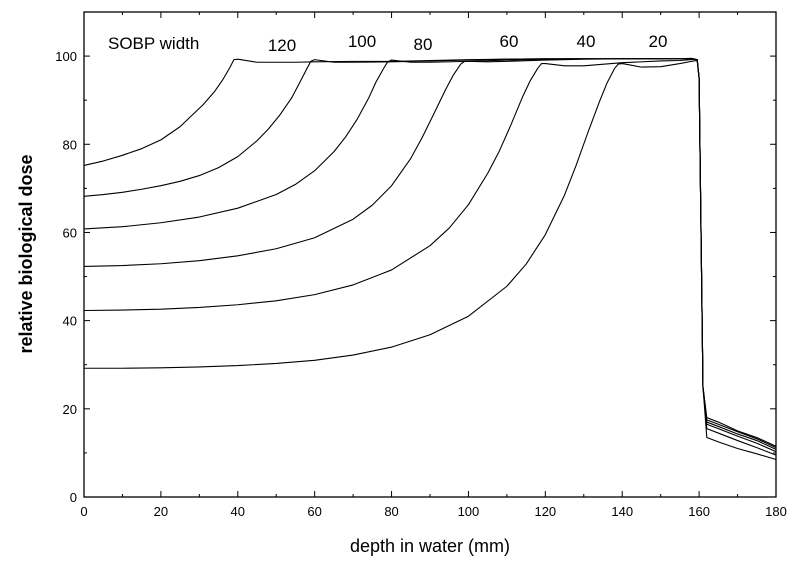  I want to click on x-tick-label: 60, so click(314, 511).